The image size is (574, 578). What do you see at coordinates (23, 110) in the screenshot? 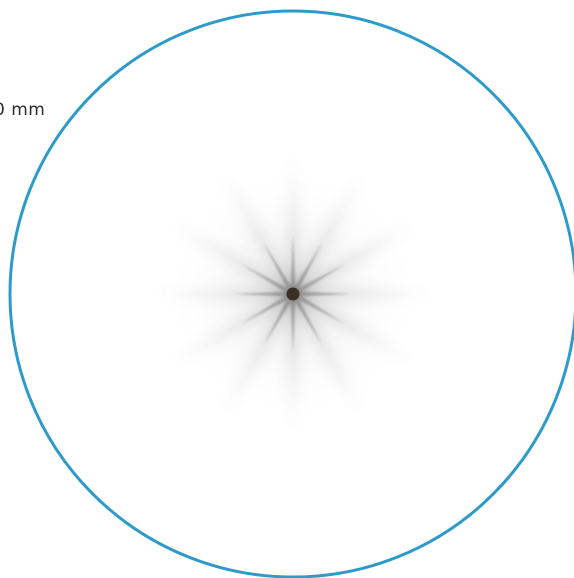
I see `scale-label: 0 mm` at bounding box center [23, 110].